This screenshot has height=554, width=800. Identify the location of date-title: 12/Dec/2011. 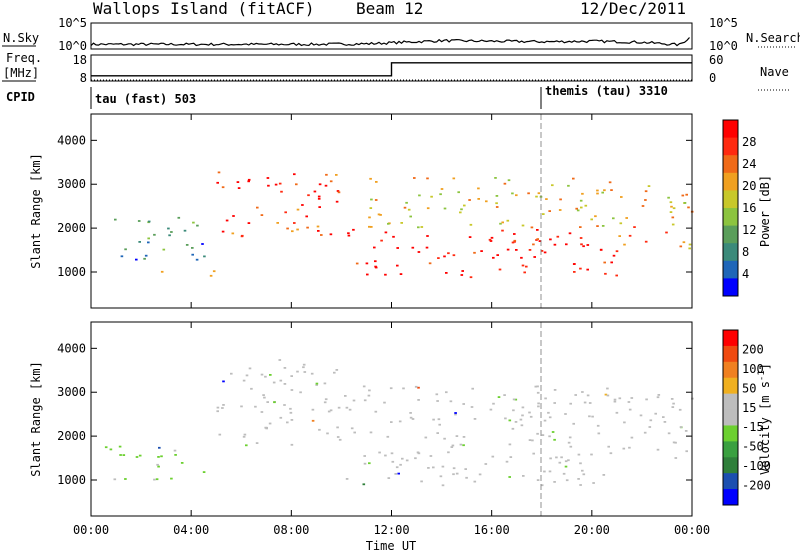
(633, 9).